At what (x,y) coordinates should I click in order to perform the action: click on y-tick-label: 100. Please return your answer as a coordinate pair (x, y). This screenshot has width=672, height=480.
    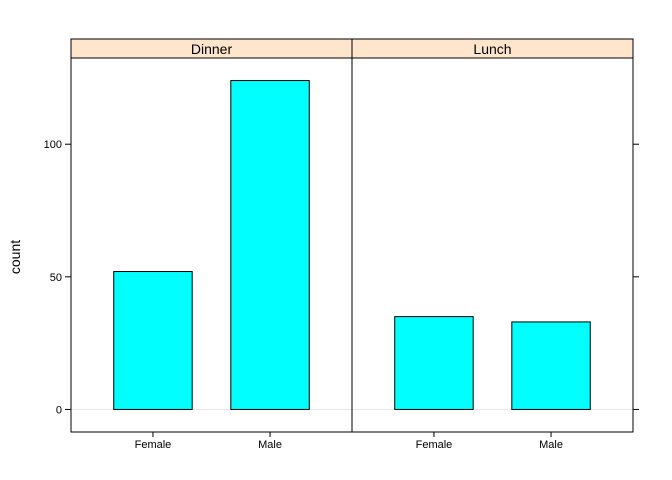
    Looking at the image, I should click on (53, 145).